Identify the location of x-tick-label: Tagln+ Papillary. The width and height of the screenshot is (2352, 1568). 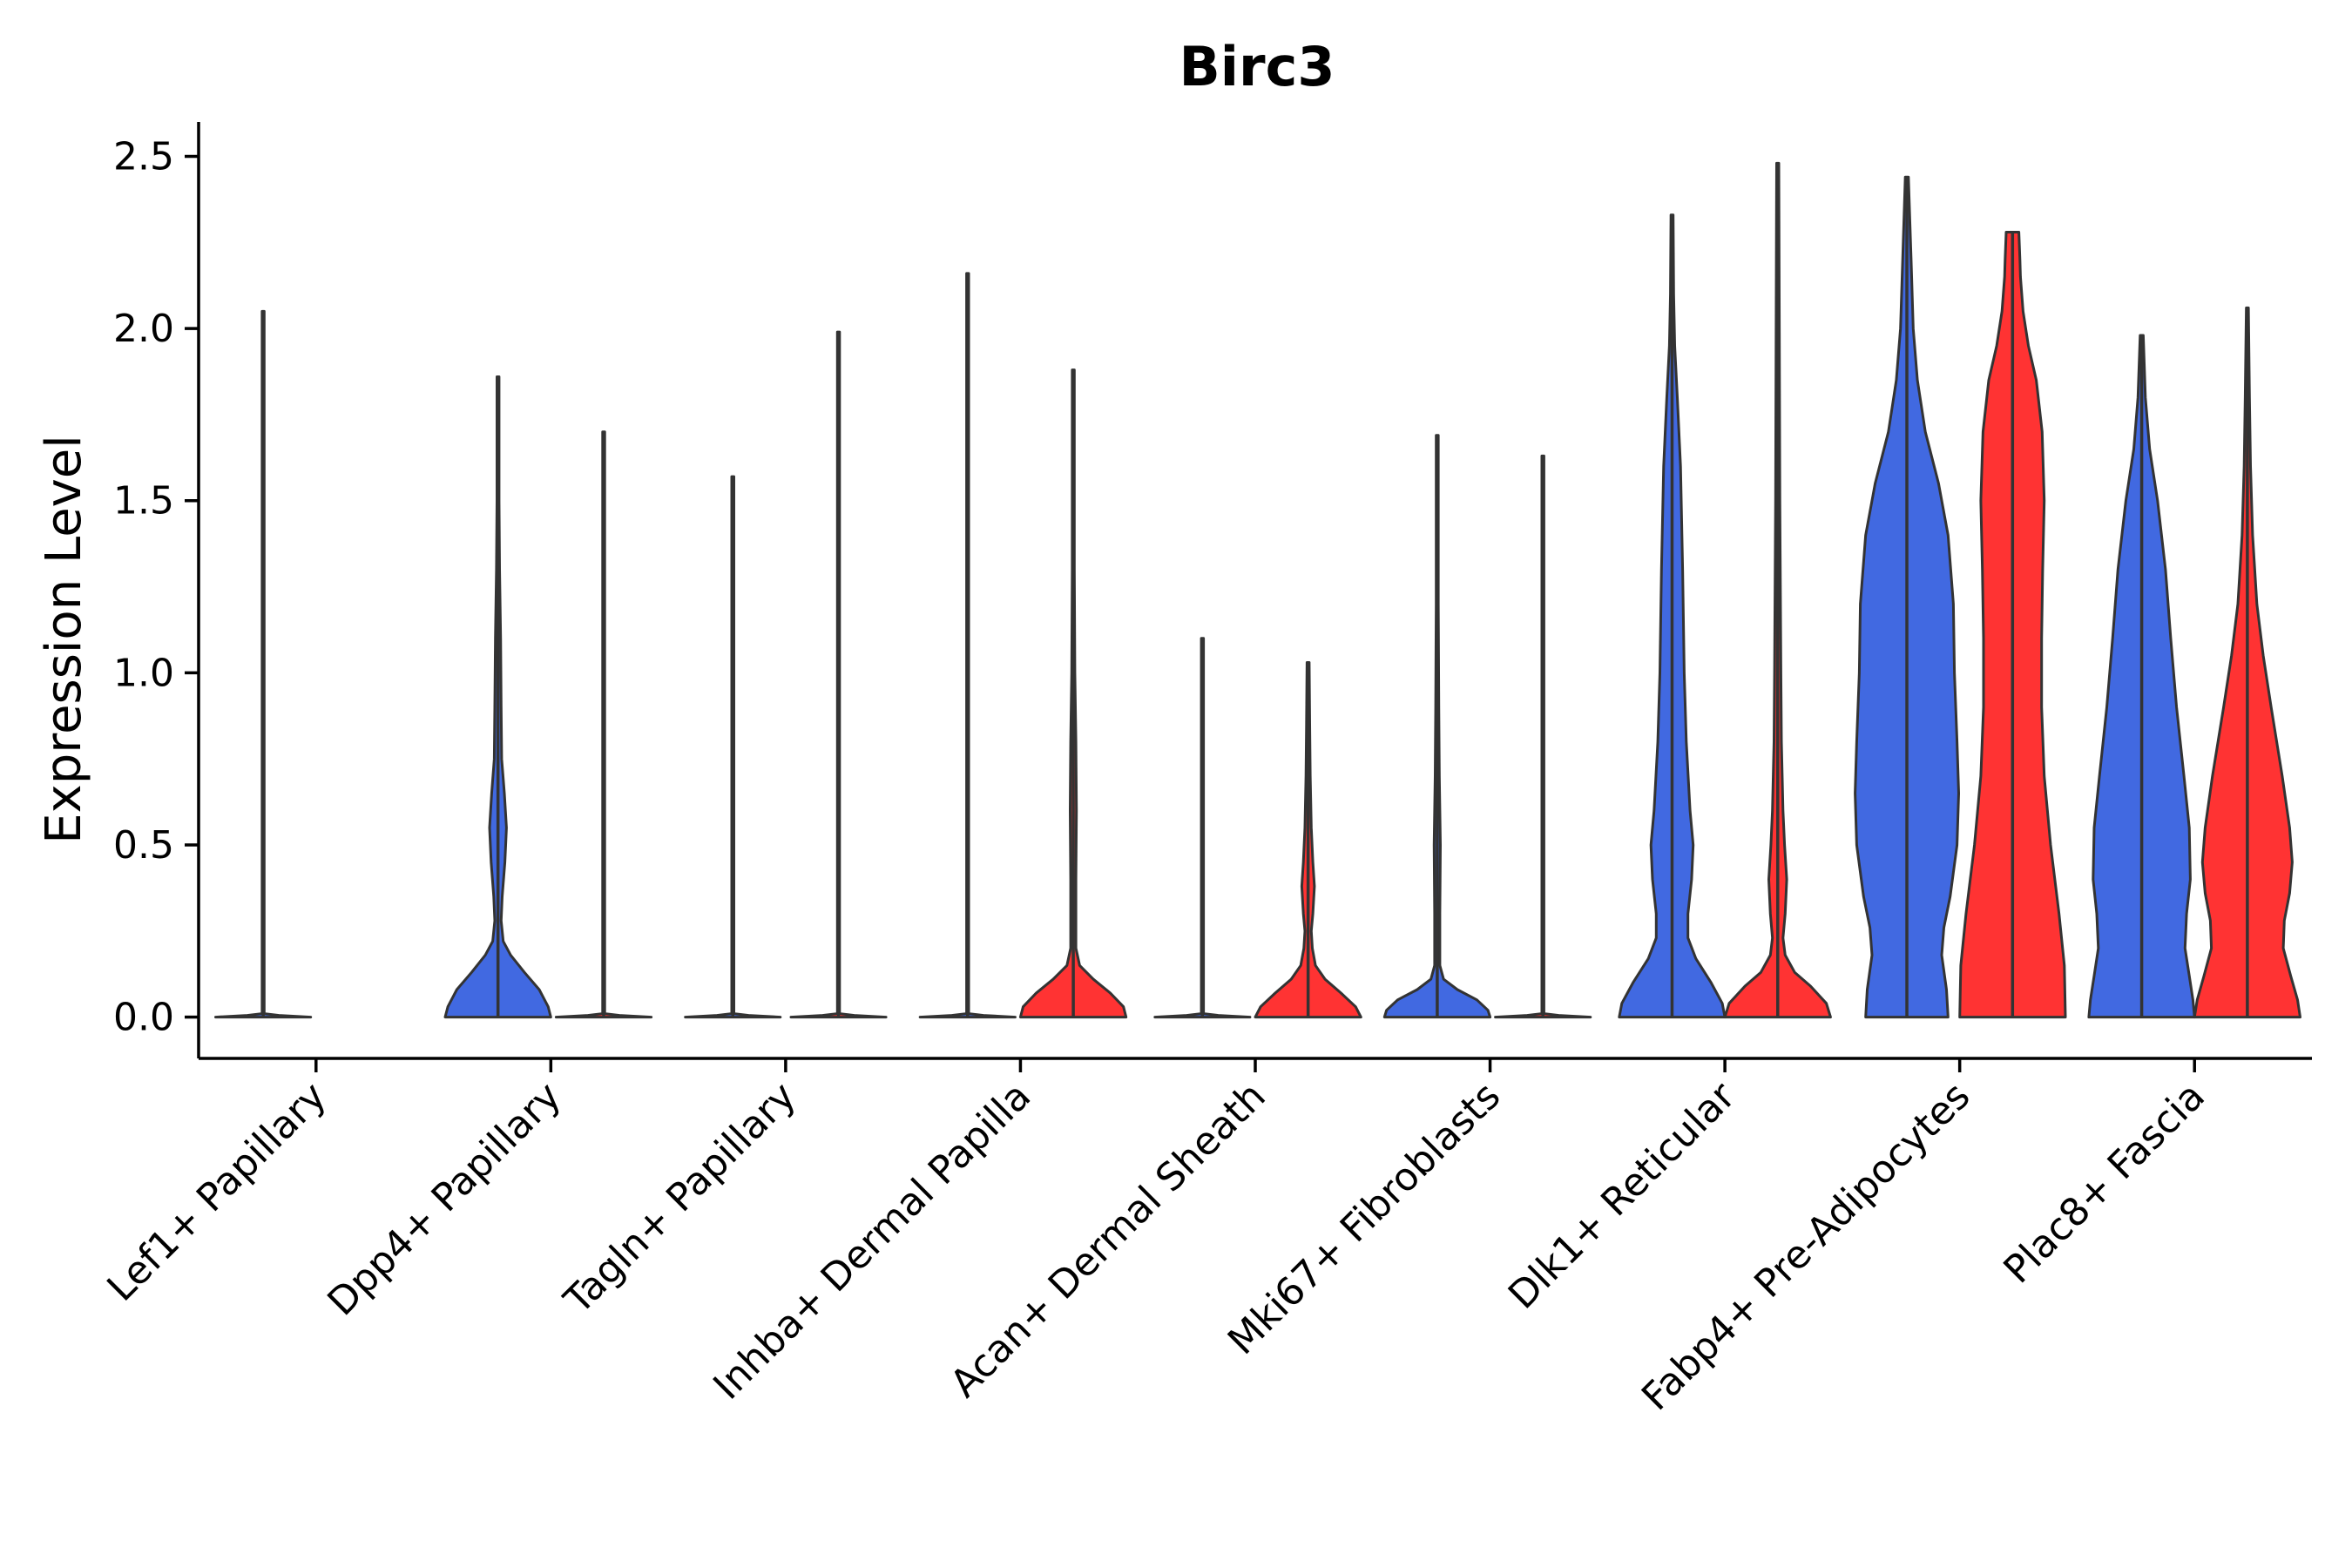
(680, 1198).